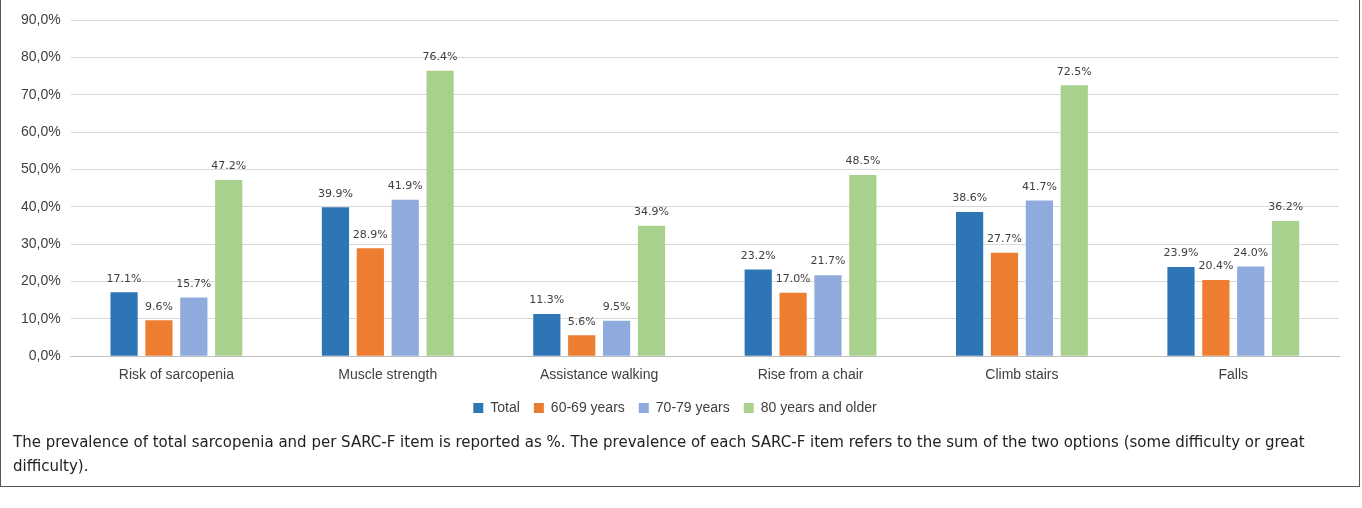  I want to click on data-label: 17.1%, so click(124, 278).